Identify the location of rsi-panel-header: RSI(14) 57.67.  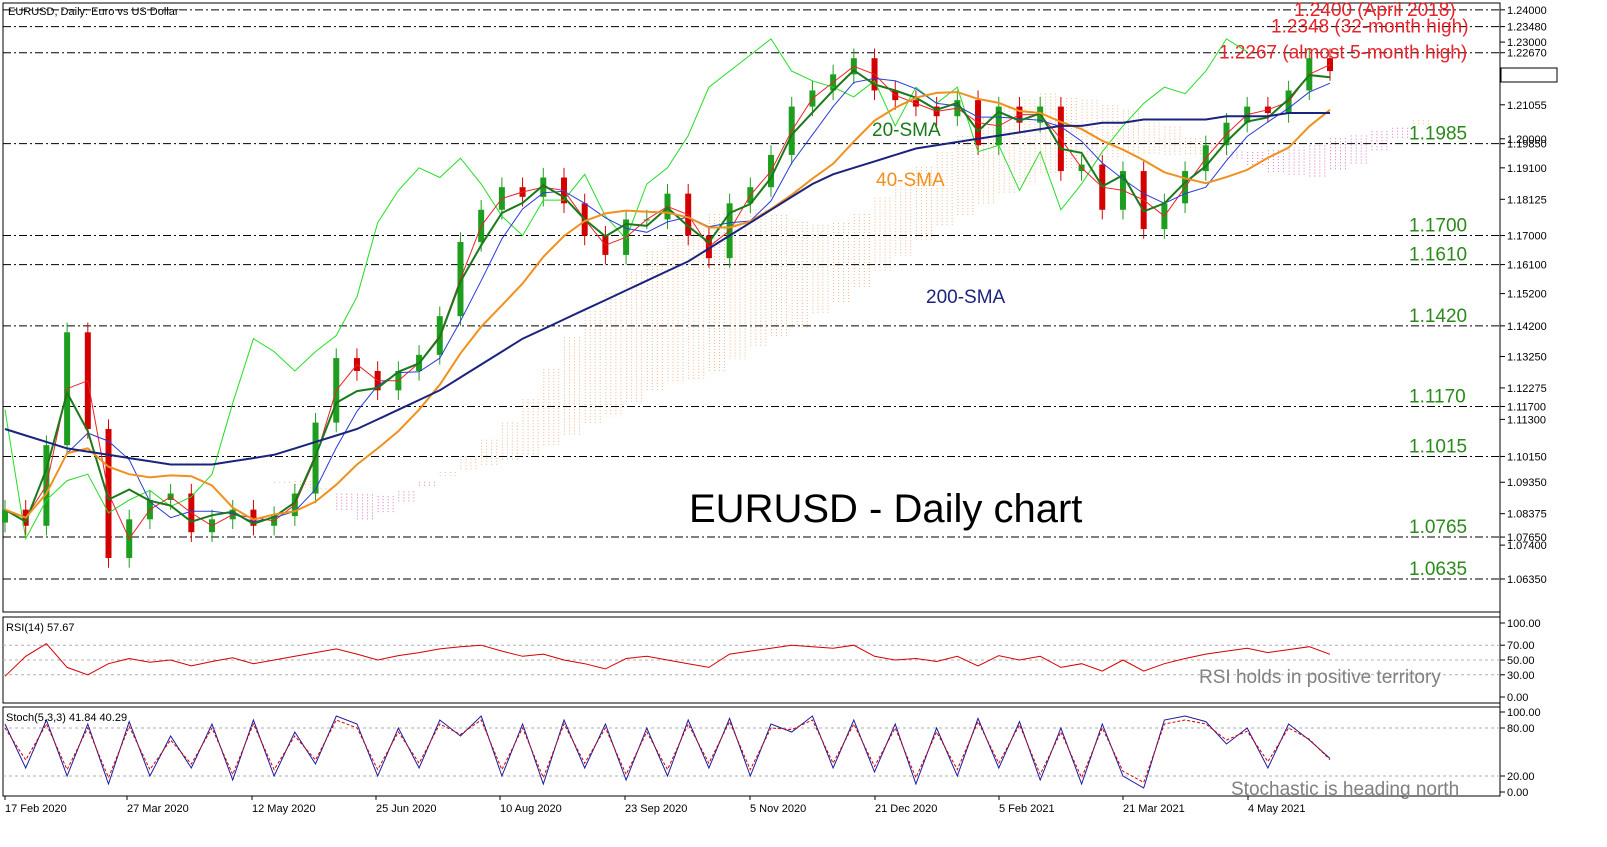
(40, 628).